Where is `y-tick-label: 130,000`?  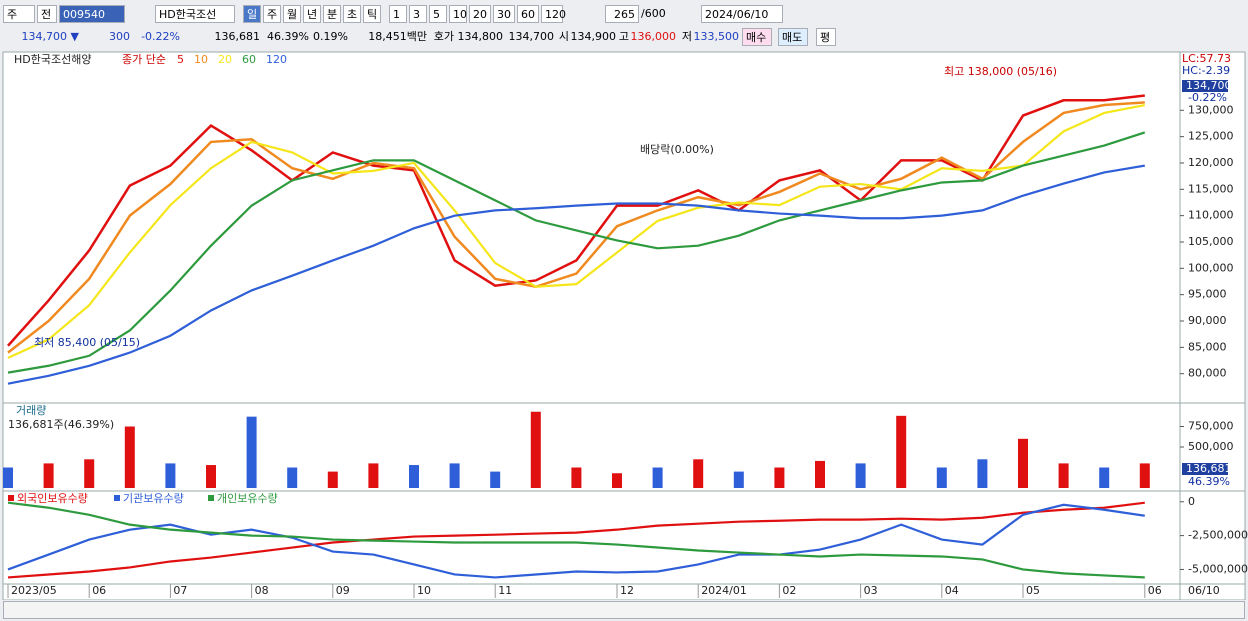
y-tick-label: 130,000 is located at coordinates (1211, 109).